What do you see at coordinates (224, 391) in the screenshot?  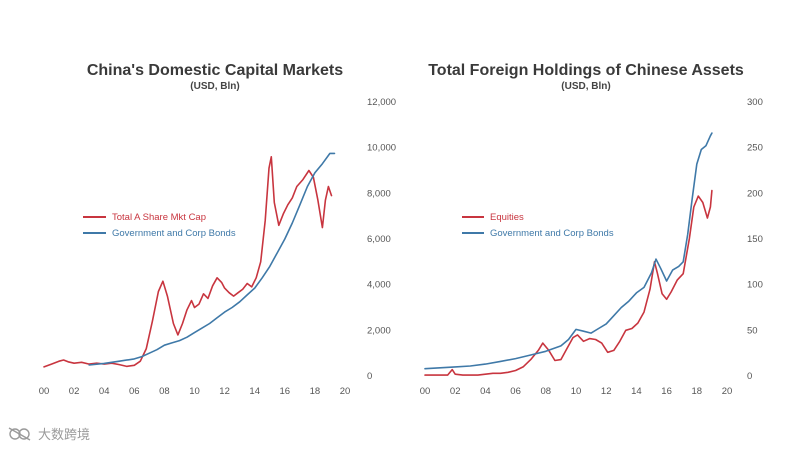 I see `left-x-tick-label: 12` at bounding box center [224, 391].